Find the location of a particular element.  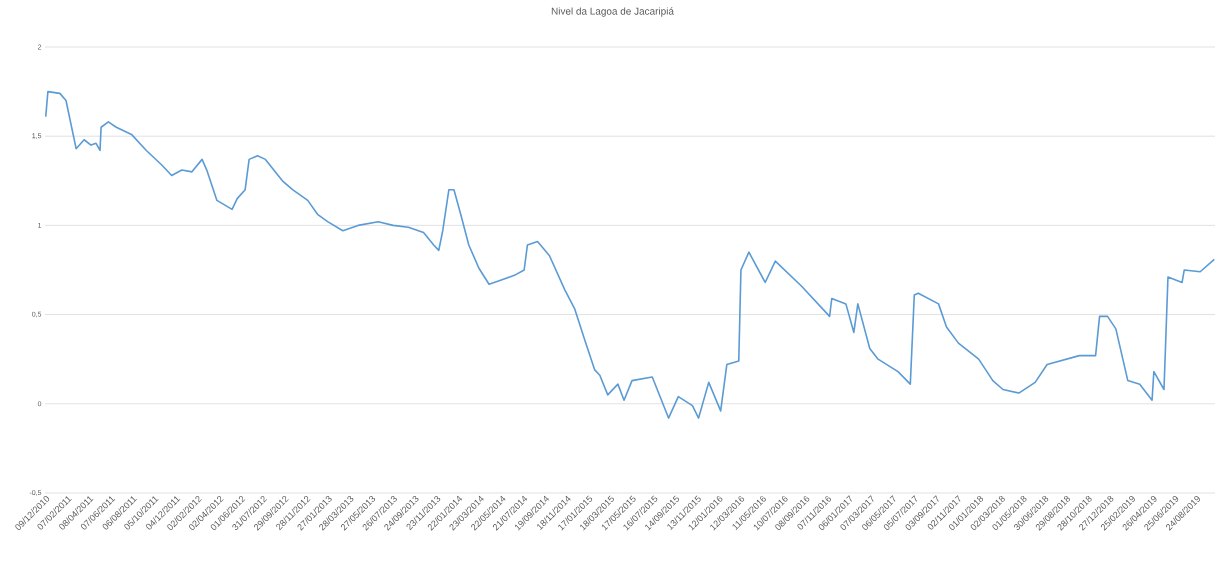

chart-title: Nivel da Lagoa de Jacaripiá is located at coordinates (612, 12).